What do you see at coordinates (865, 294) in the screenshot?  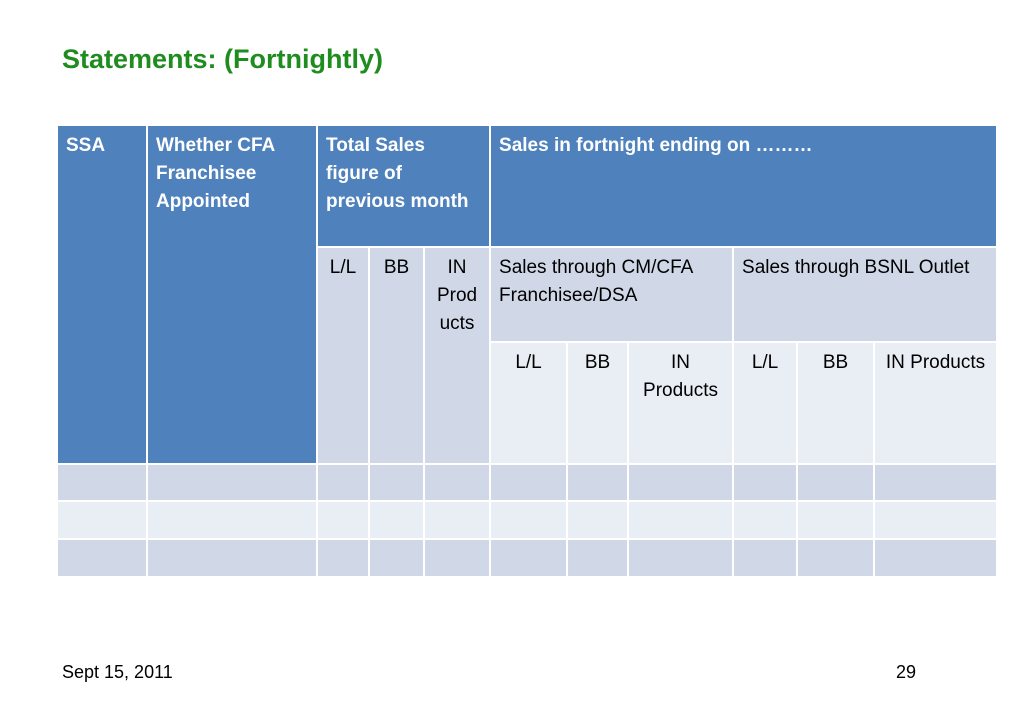 I see `subheader-sales-through-bsnl: Sales through BSNL Outlet` at bounding box center [865, 294].